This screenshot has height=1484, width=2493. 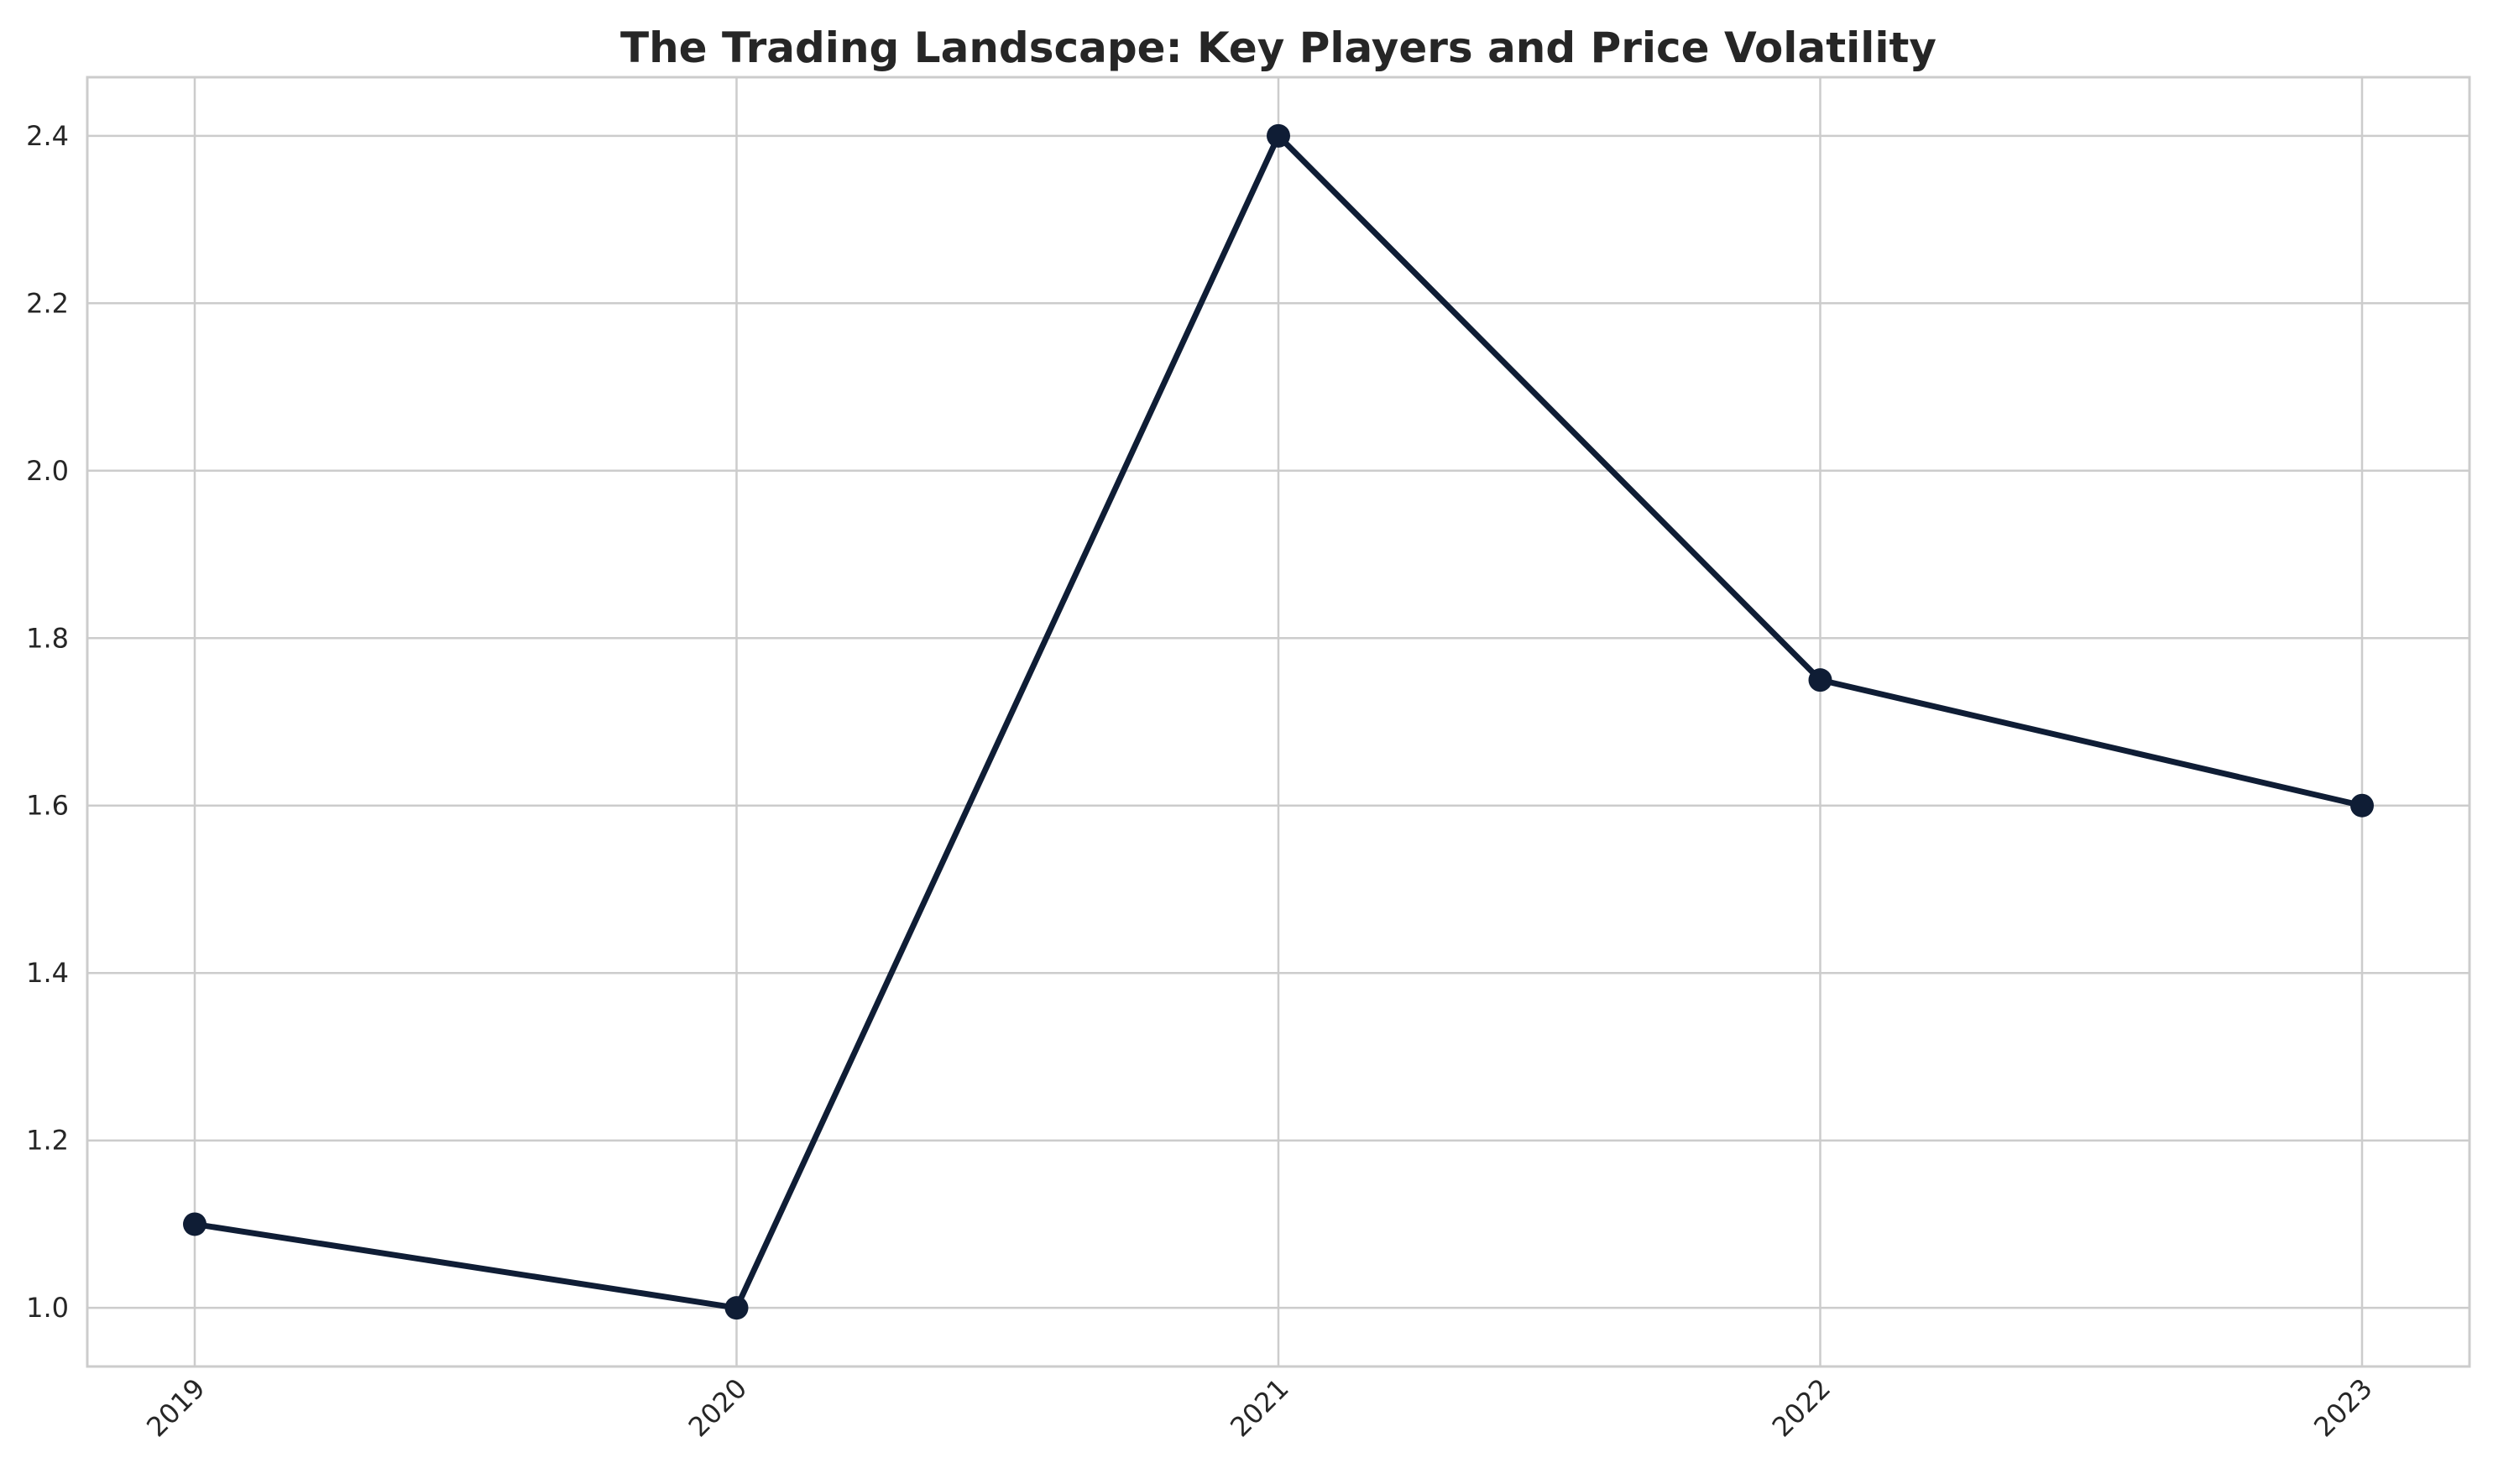 What do you see at coordinates (47, 638) in the screenshot?
I see `y-tick-label: 1.8` at bounding box center [47, 638].